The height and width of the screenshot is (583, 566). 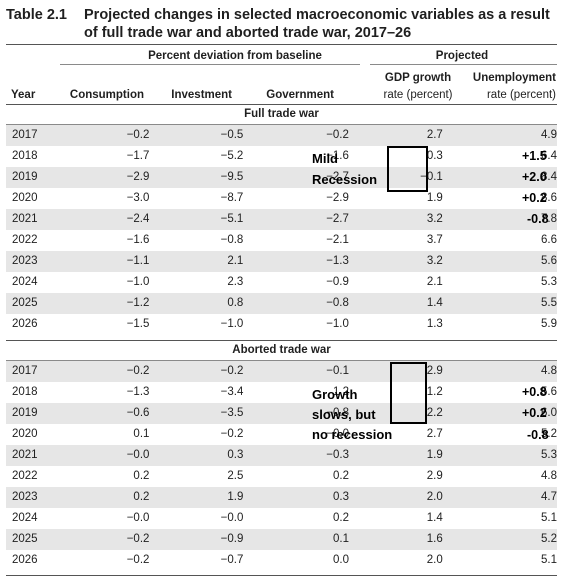 I want to click on table-row: 2020 −3.0 −8.7 −2.9 1.9 8.6, so click(x=281, y=198).